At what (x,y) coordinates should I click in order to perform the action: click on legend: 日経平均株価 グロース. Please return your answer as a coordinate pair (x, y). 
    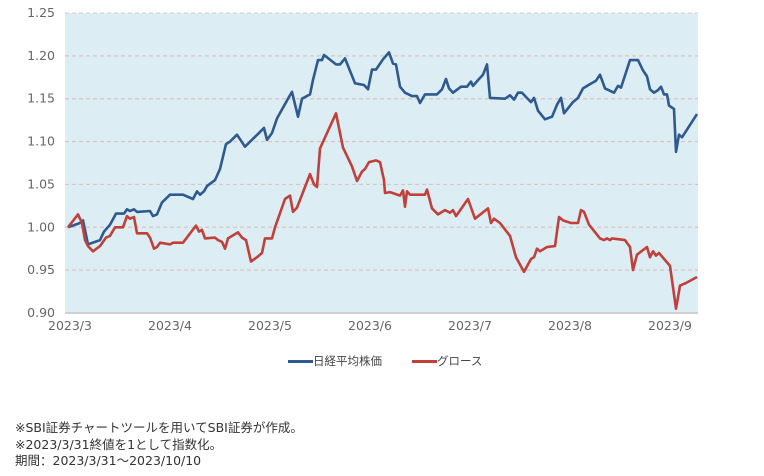
    Looking at the image, I should click on (400, 361).